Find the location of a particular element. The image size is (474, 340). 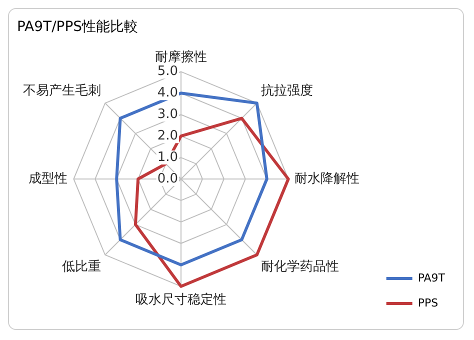

spoke-label: 成型性 is located at coordinates (48, 178).